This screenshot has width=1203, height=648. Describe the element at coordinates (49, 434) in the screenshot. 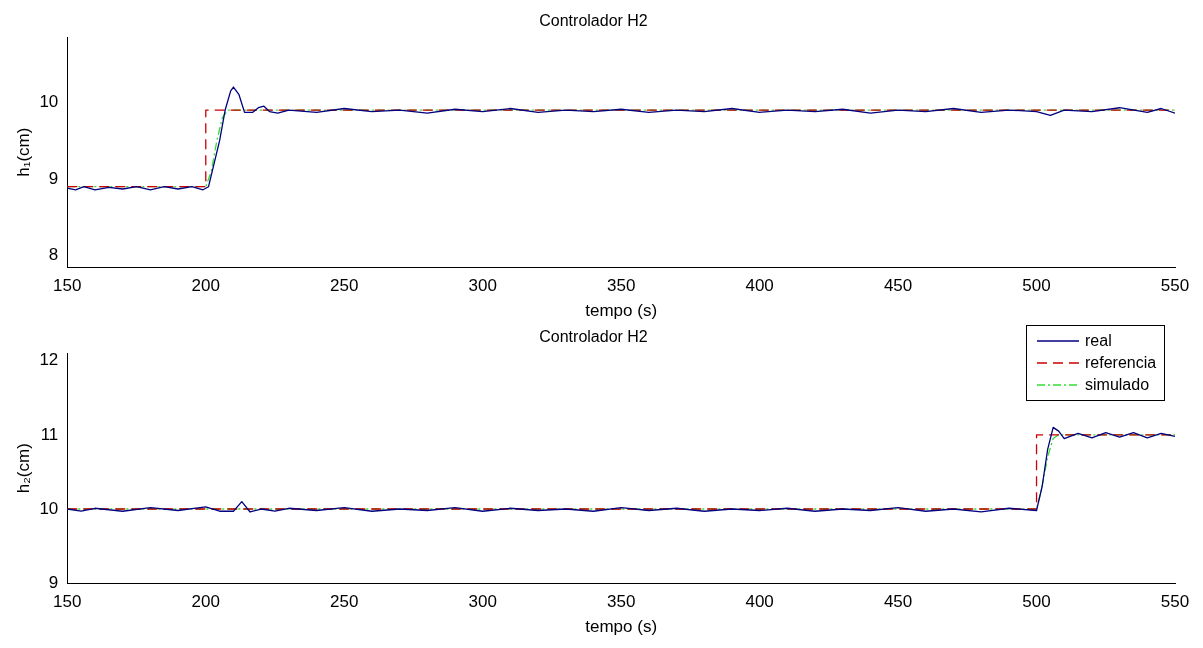

I see `y-tick-label: 11` at that location.